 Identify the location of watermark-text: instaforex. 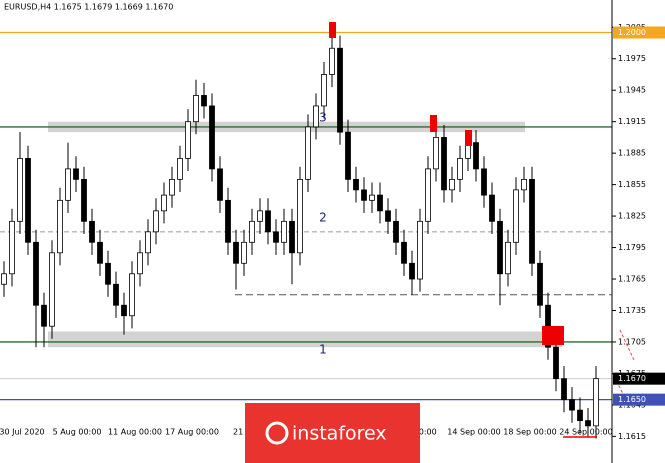
(339, 434).